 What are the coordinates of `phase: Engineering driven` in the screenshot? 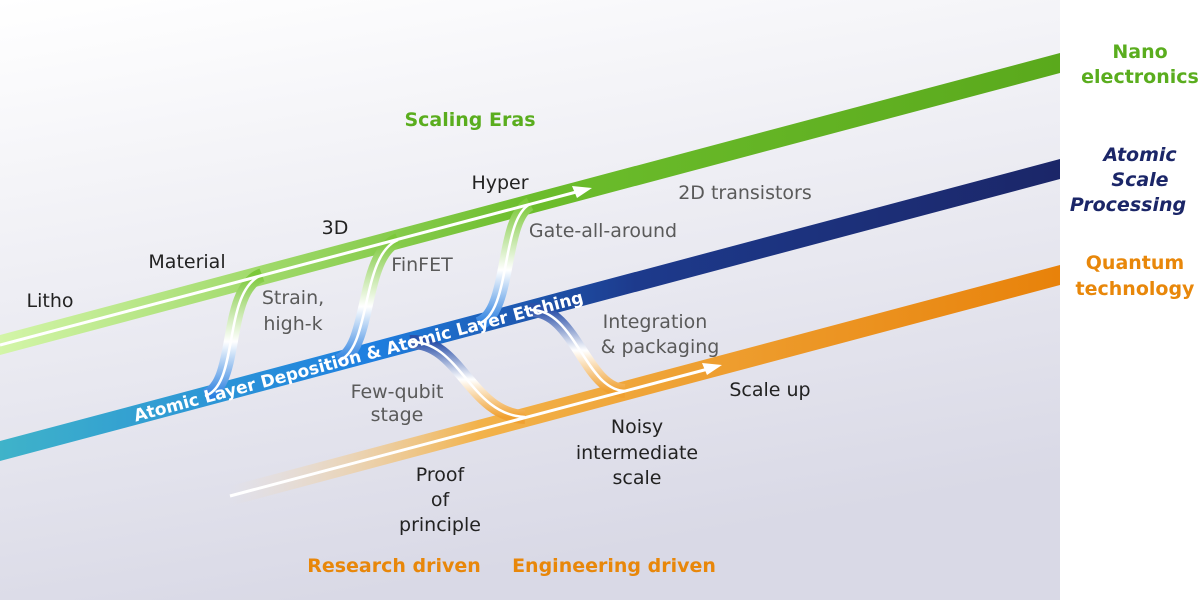 It's located at (614, 566).